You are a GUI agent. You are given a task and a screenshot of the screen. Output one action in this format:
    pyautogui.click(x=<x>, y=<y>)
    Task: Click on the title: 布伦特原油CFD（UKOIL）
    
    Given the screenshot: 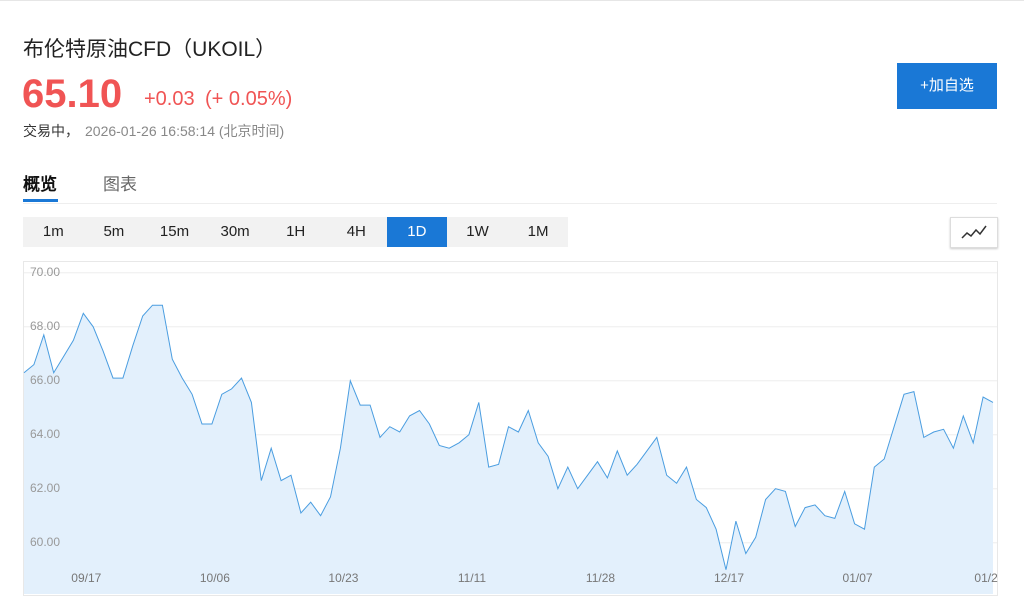 What is the action you would take?
    pyautogui.click(x=150, y=49)
    